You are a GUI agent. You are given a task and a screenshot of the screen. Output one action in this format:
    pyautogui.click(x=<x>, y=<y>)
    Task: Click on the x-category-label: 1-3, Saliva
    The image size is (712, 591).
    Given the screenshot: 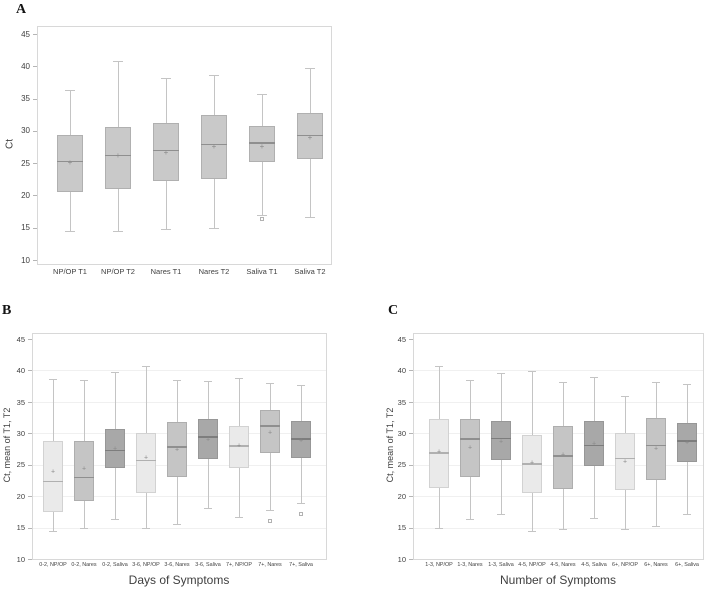 What is the action you would take?
    pyautogui.click(x=501, y=565)
    